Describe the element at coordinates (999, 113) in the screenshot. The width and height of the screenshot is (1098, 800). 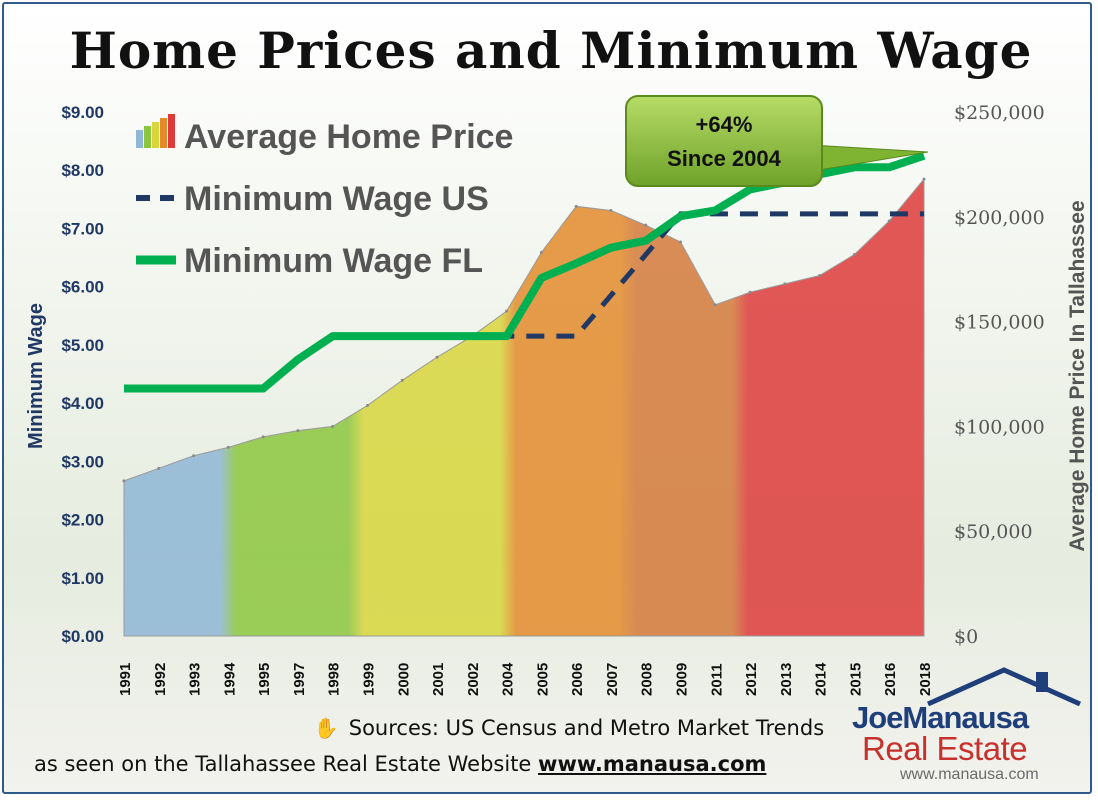
I see `right-axis-tick-label: $250,000` at that location.